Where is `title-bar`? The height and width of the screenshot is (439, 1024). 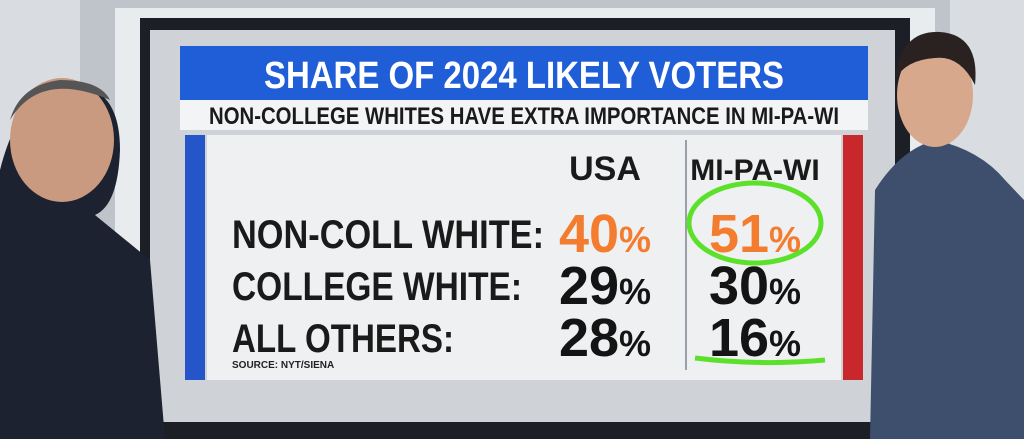 title-bar is located at coordinates (524, 73).